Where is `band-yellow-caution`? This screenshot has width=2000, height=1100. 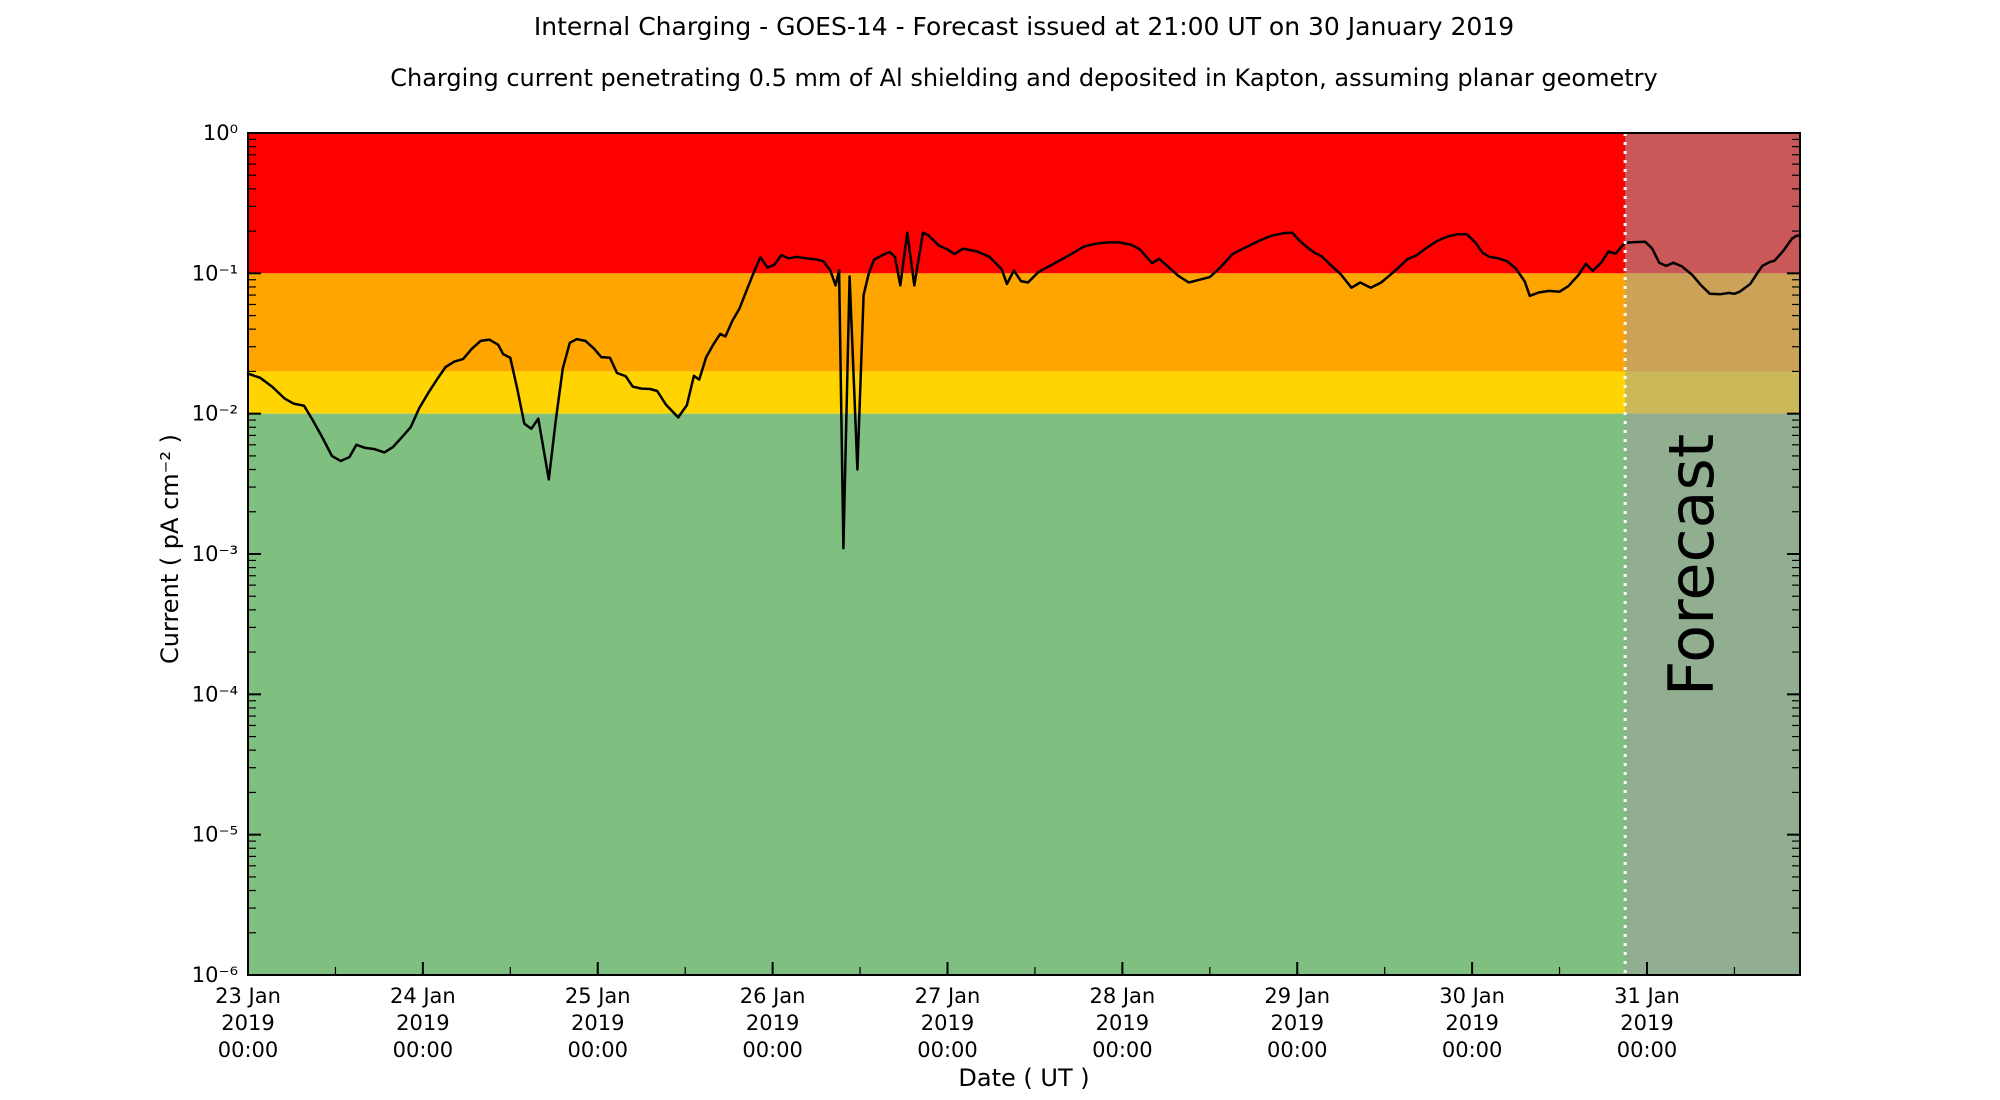
band-yellow-caution is located at coordinates (1024, 392).